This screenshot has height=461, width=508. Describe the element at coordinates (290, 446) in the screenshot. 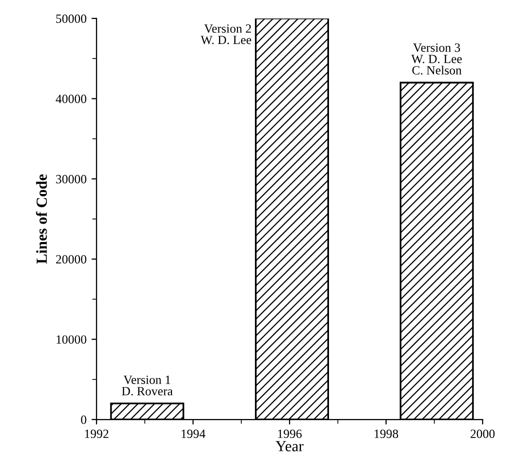

I see `x-axis-title: Year` at that location.